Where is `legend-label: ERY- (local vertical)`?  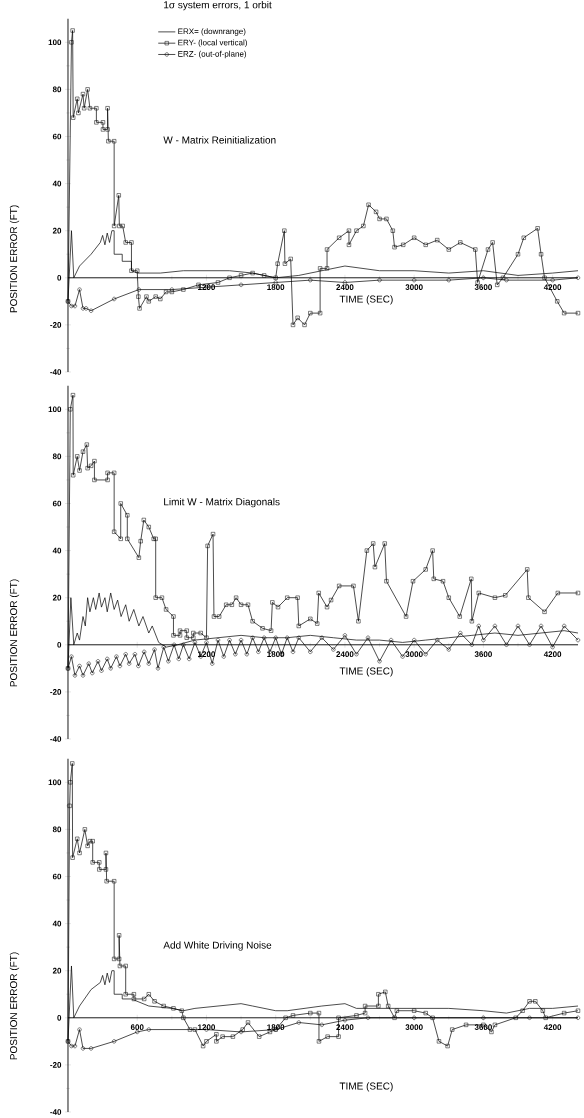 legend-label: ERY- (local vertical) is located at coordinates (212, 43).